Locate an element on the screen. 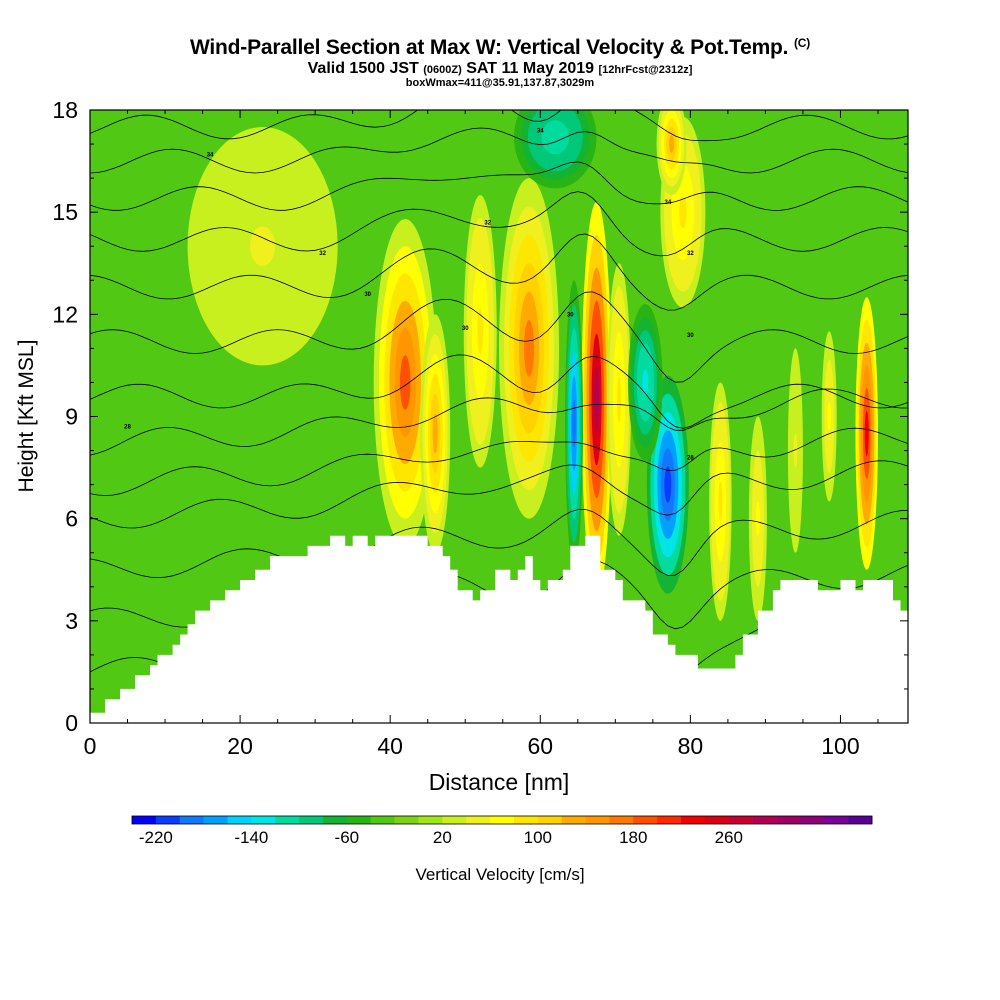 Image resolution: width=1000 pixels, height=1000 pixels. subtitle-zulu: (0600Z) is located at coordinates (442, 70).